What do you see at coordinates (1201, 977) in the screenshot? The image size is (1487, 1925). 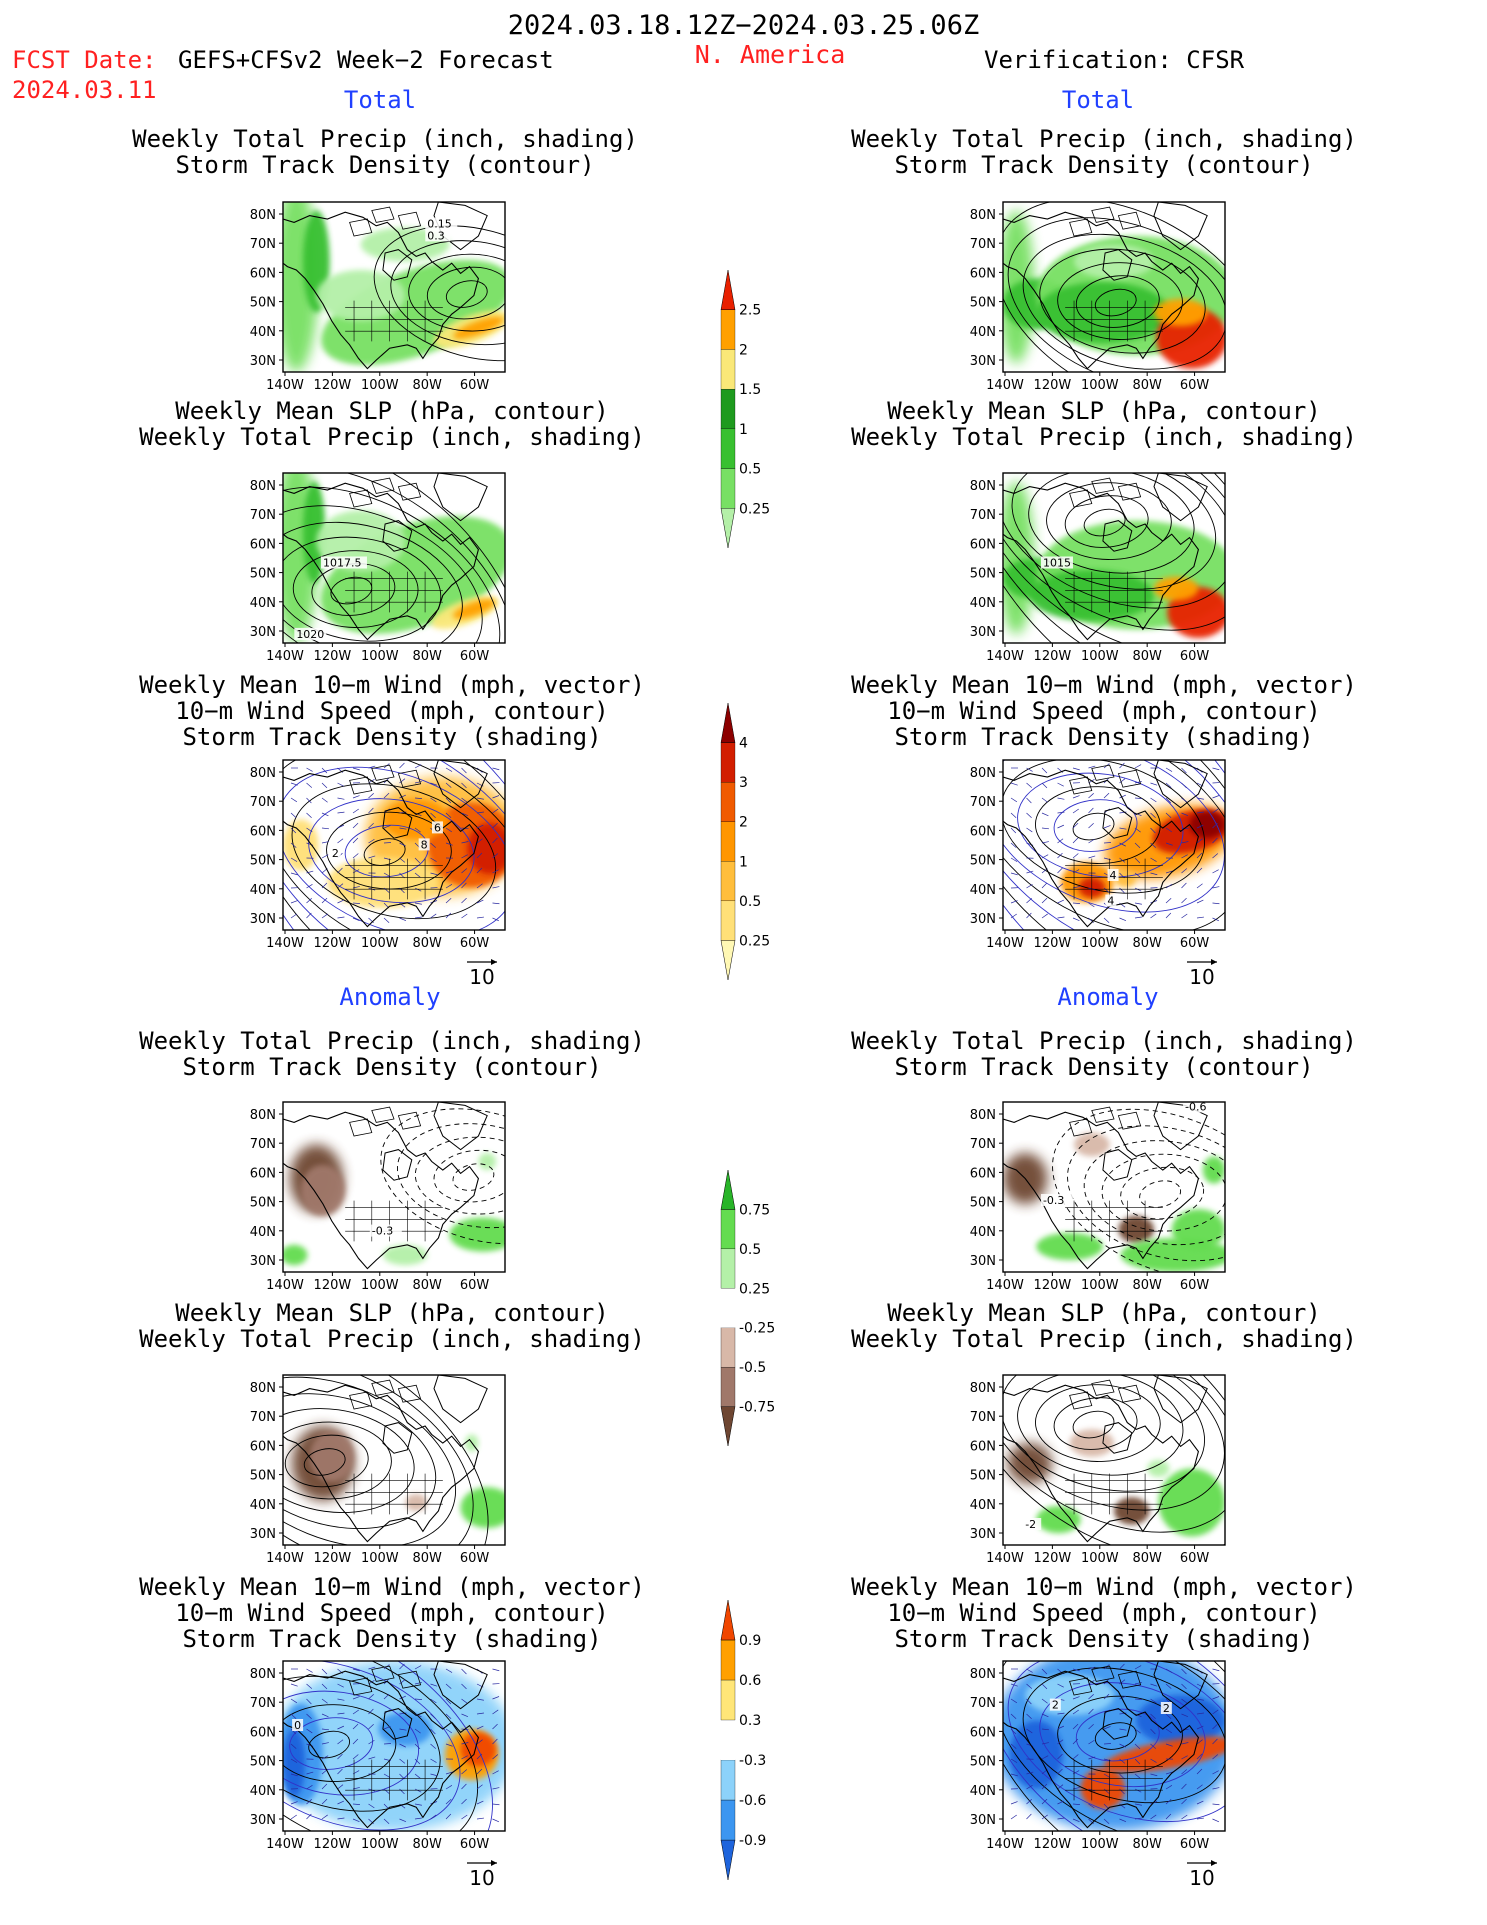 I see `vector-ref-label: 10` at bounding box center [1201, 977].